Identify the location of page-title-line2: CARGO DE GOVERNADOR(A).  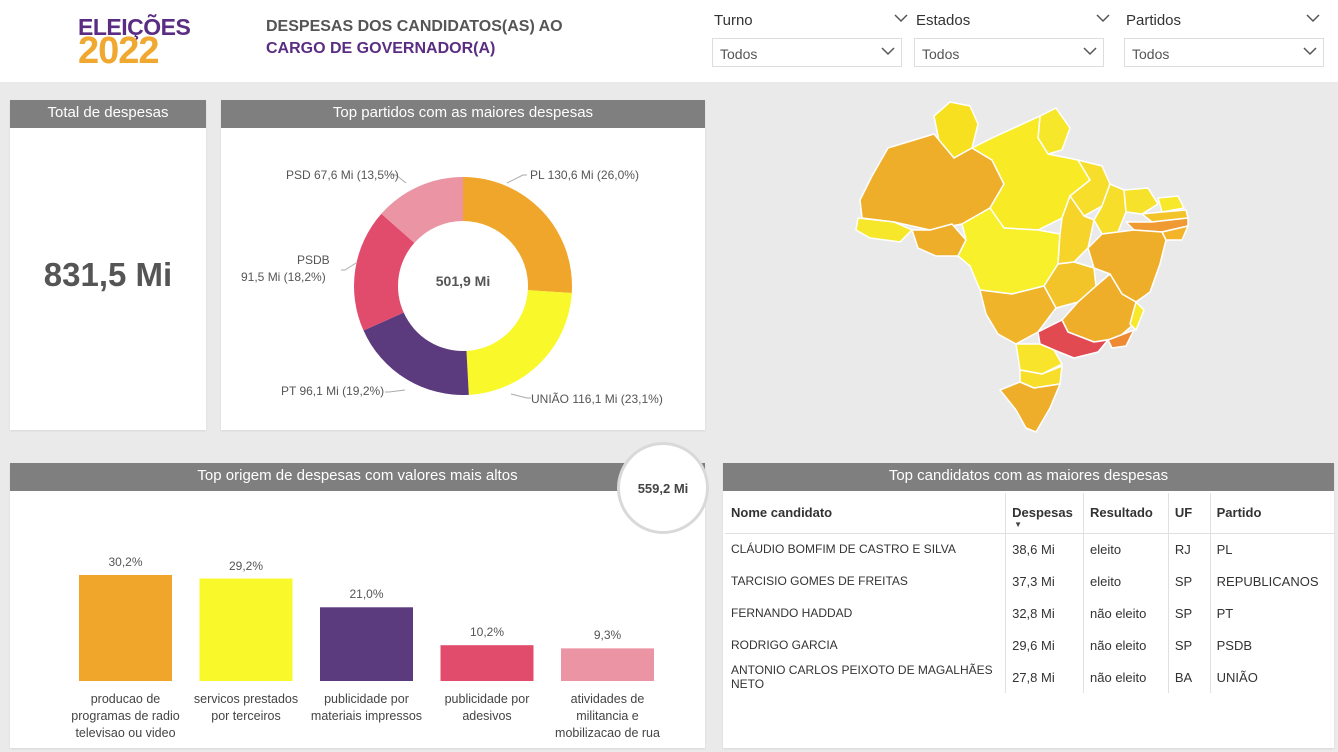
(381, 48).